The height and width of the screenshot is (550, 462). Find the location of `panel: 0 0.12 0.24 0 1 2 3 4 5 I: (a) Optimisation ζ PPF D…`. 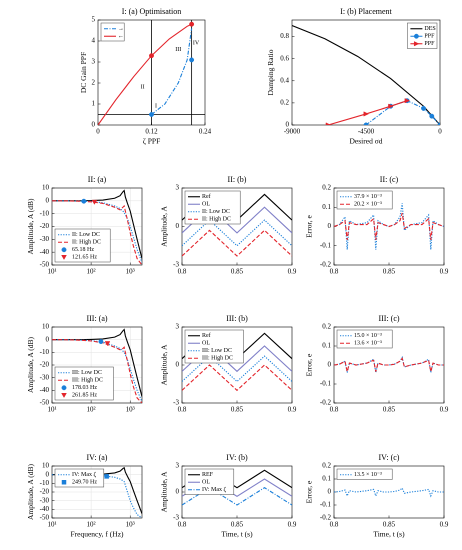

panel: 0 0.12 0.24 0 1 2 3 4 5 I: (a) Optimisation ζ PPF D… is located at coordinates (145, 76).